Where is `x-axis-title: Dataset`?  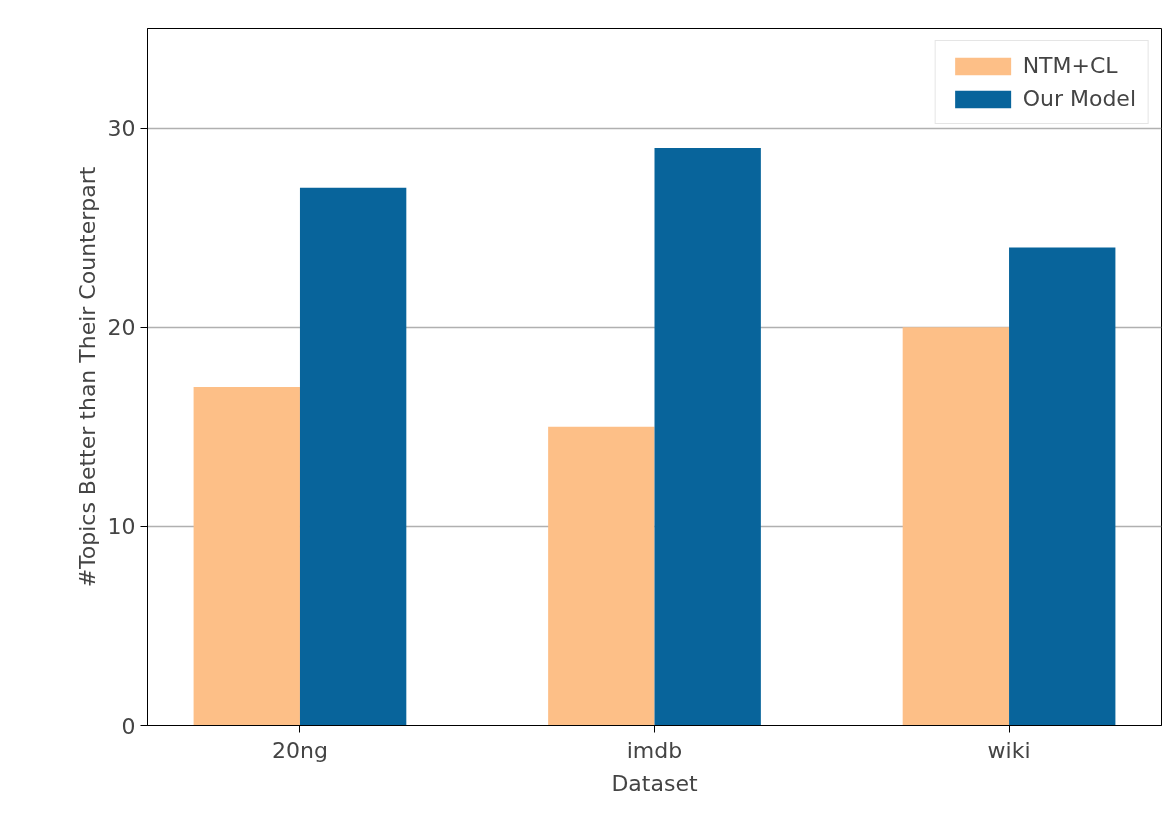
x-axis-title: Dataset is located at coordinates (654, 783).